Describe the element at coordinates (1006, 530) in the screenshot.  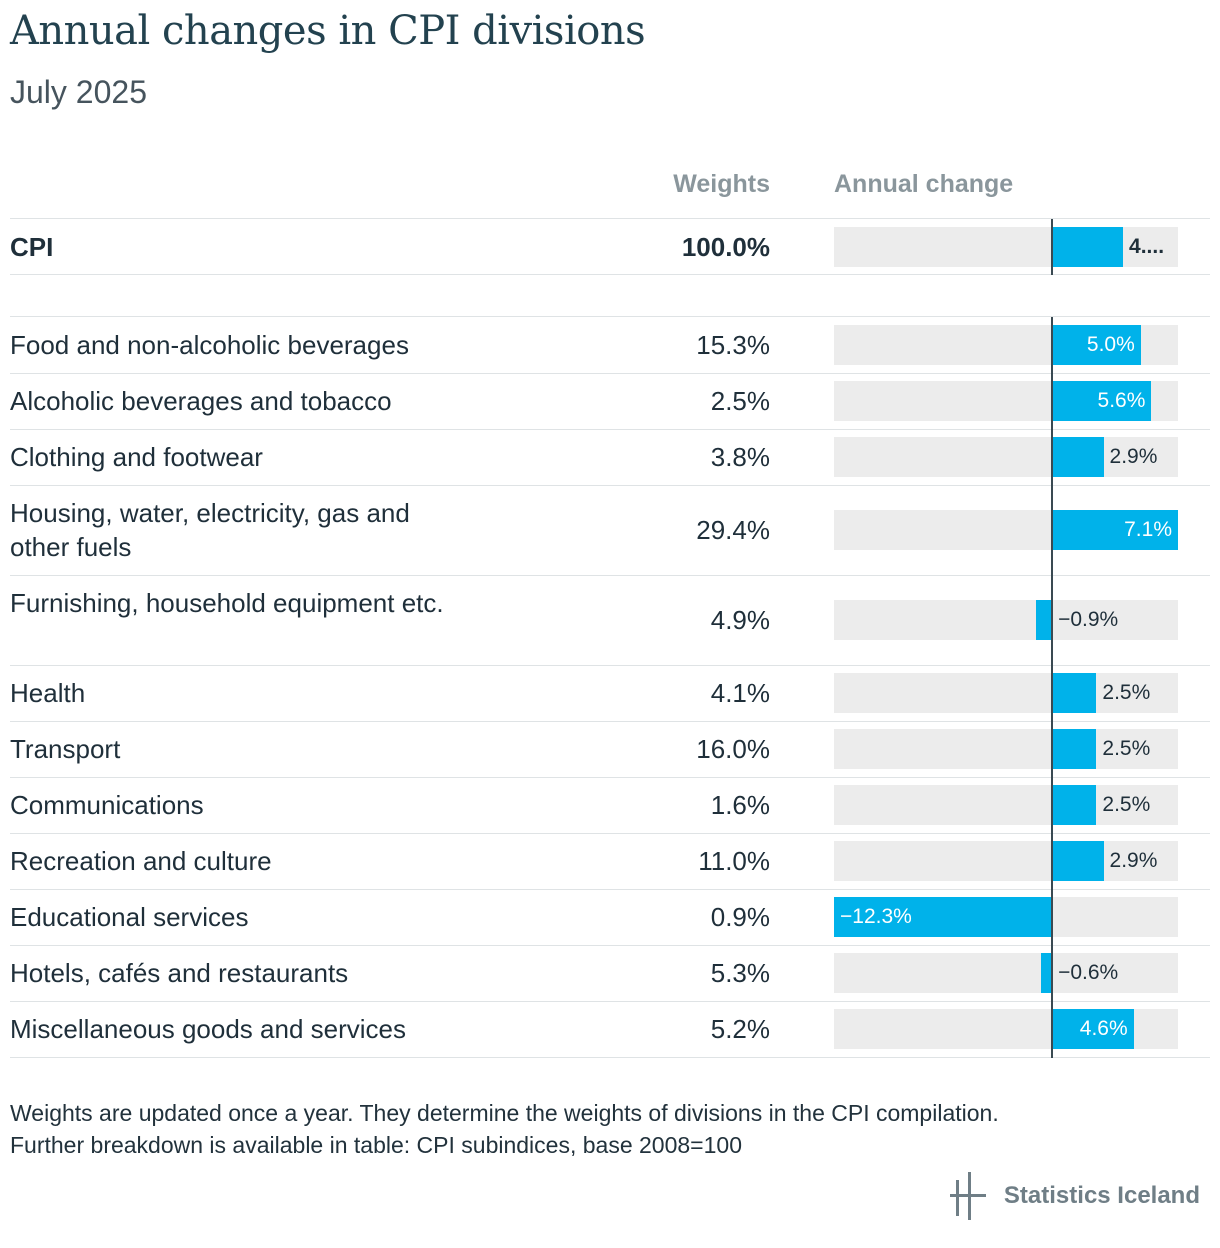
I see `bar-track: 7.1%` at that location.